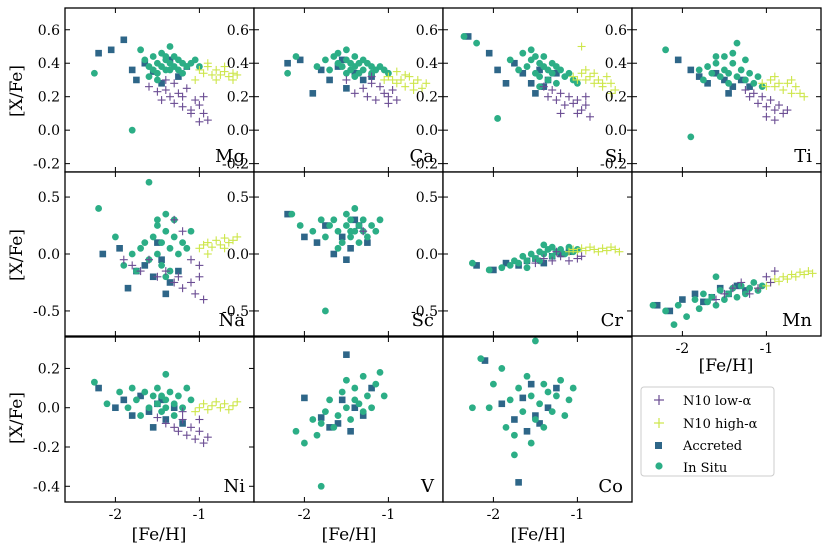  What do you see at coordinates (427, 64) in the screenshot?
I see `y-tick-label-si: 0.4` at bounding box center [427, 64].